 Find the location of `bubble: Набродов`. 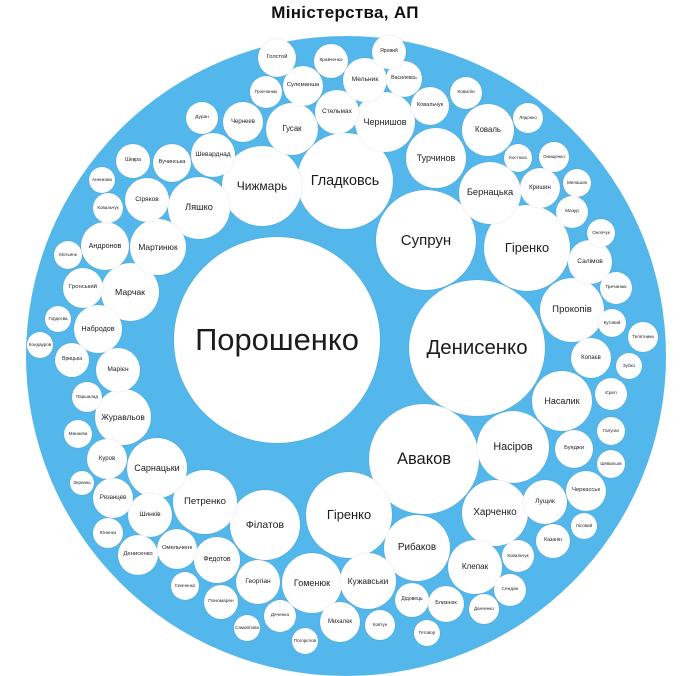

bubble: Набродов is located at coordinates (98, 329).